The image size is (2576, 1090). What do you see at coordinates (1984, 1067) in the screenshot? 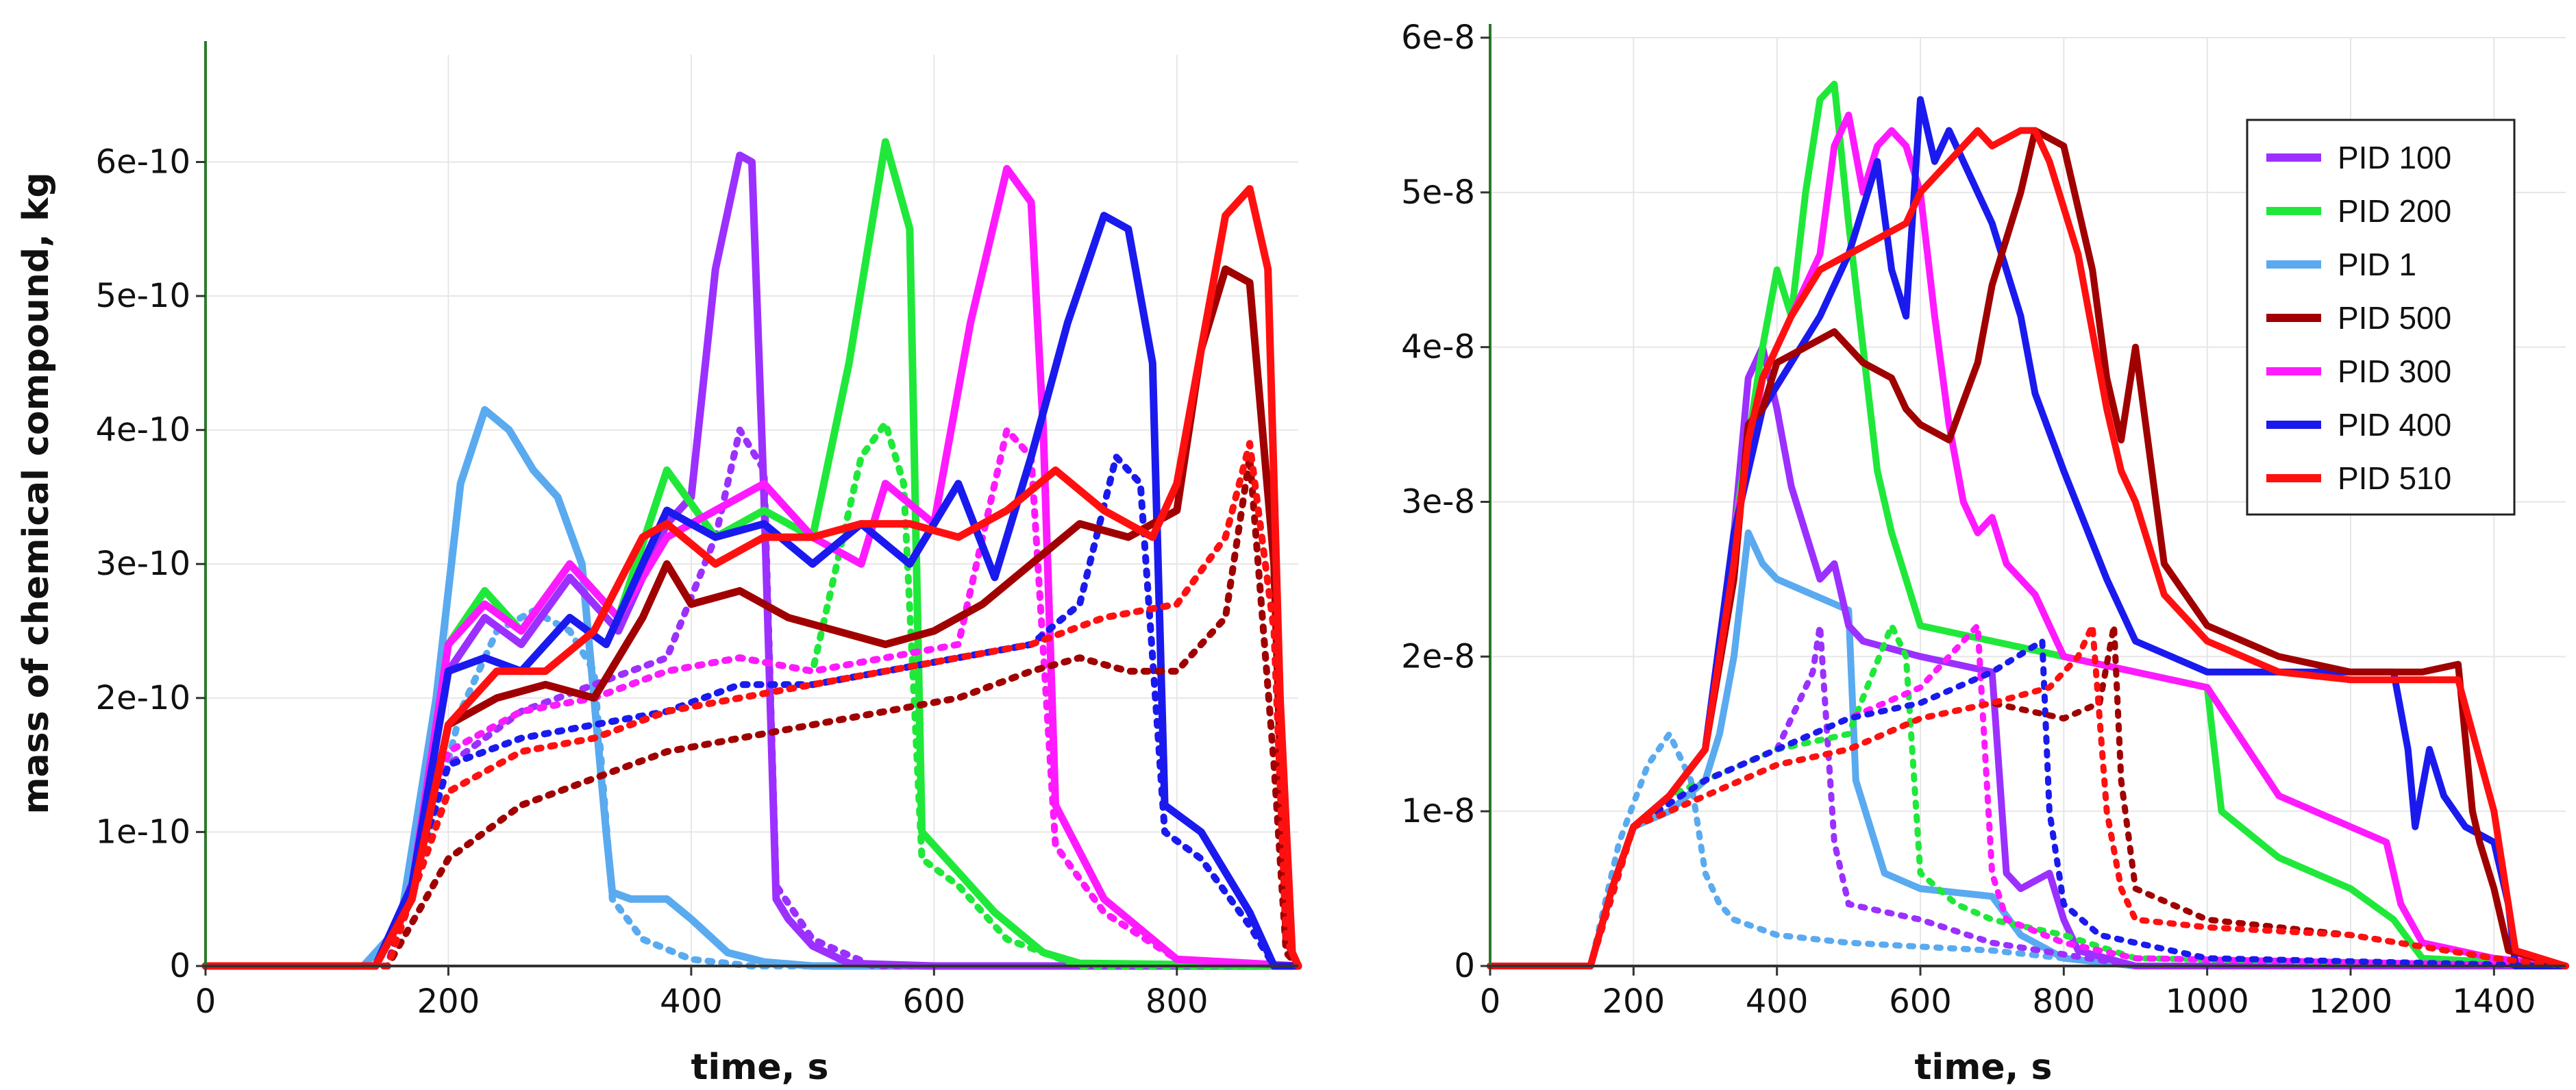
I see `x-axis-label-right: time, s` at bounding box center [1984, 1067].